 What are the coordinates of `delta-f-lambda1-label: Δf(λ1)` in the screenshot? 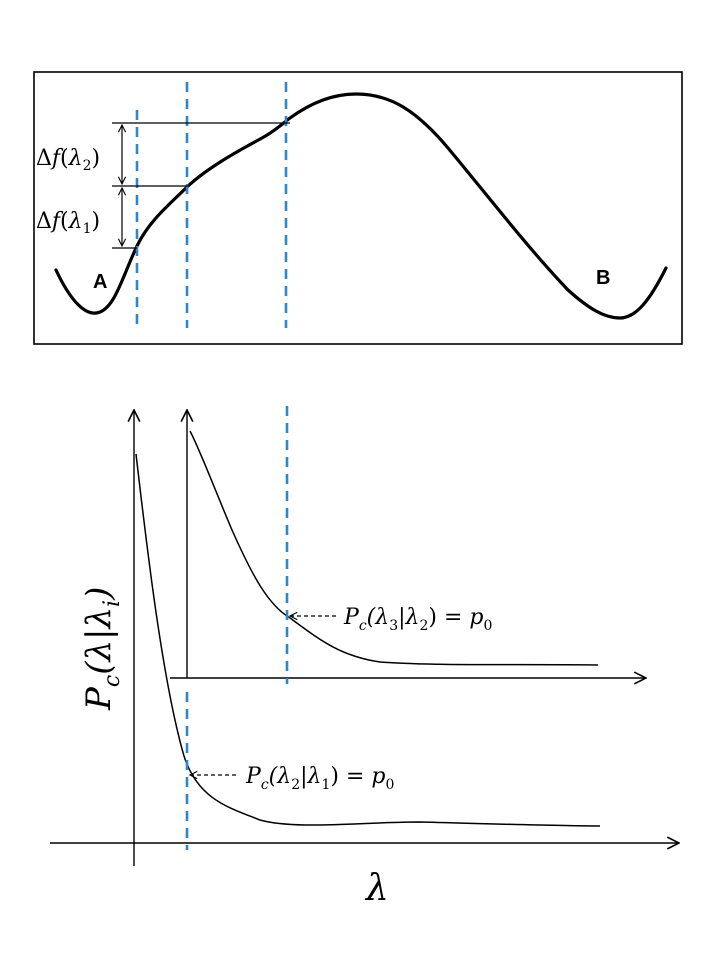 It's located at (68, 223).